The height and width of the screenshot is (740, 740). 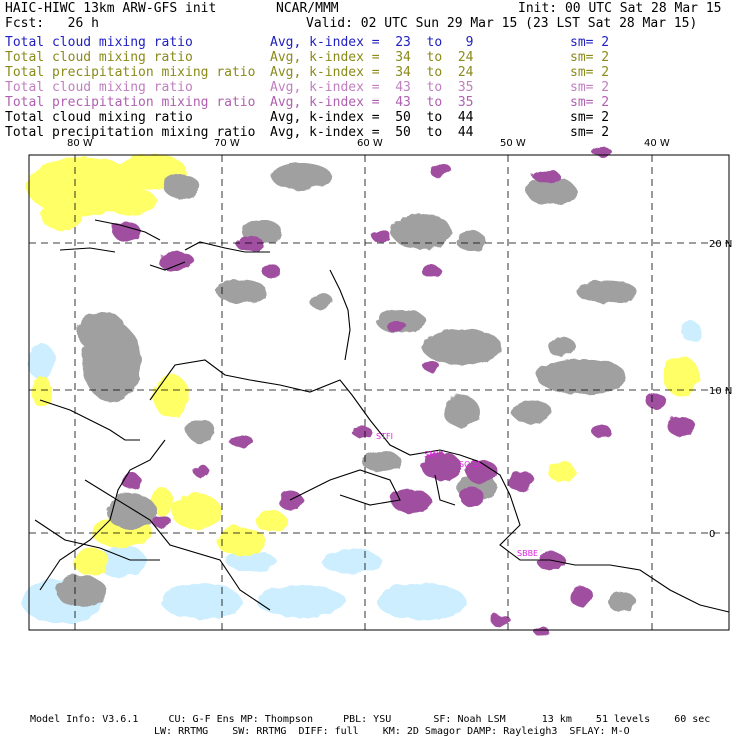 I want to click on lon-label: 60 W, so click(x=370, y=143).